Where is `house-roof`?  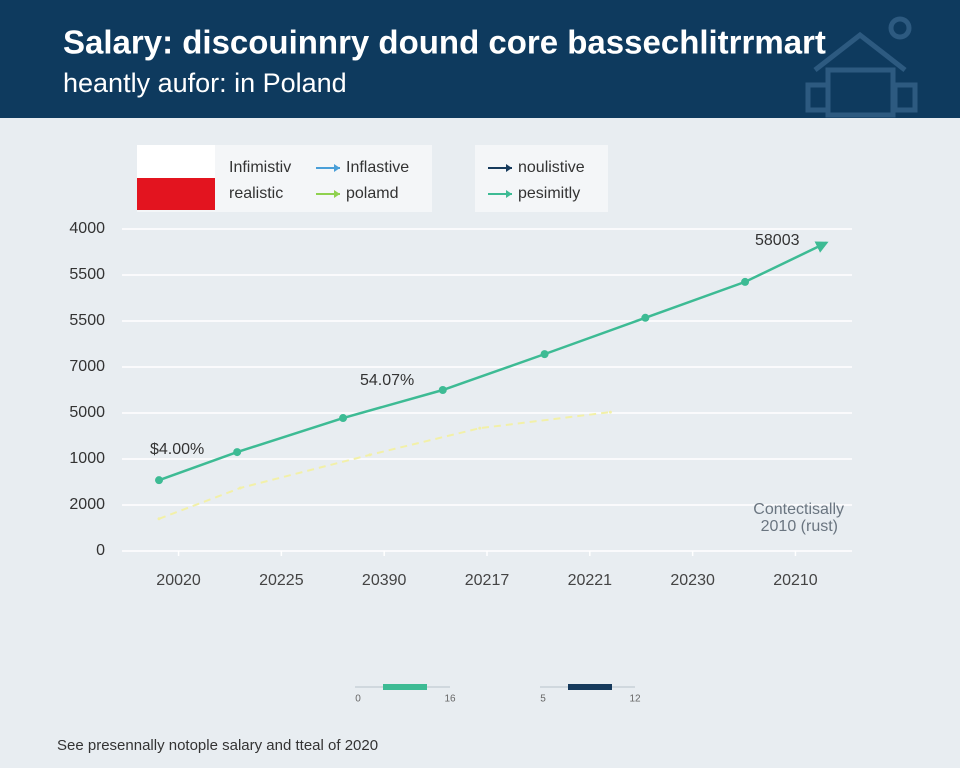 house-roof is located at coordinates (860, 51).